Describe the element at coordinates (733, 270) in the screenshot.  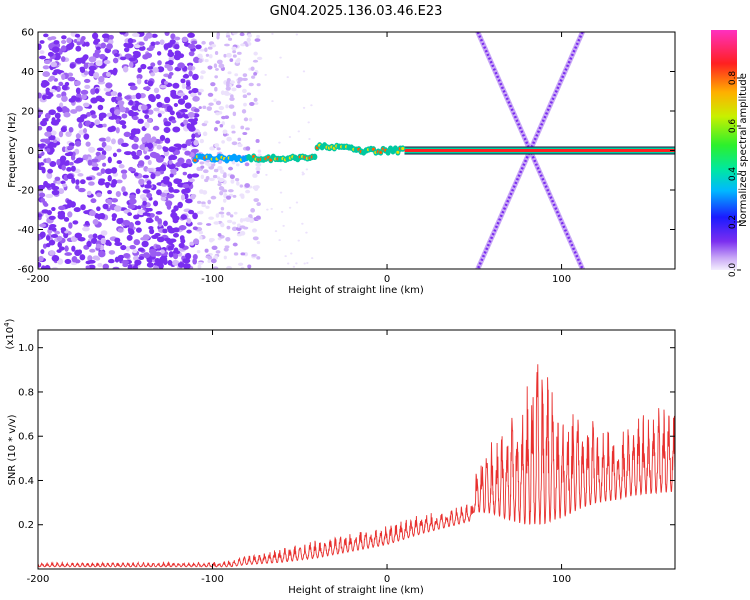
I see `colorbar-tick-label: 0.0` at that location.